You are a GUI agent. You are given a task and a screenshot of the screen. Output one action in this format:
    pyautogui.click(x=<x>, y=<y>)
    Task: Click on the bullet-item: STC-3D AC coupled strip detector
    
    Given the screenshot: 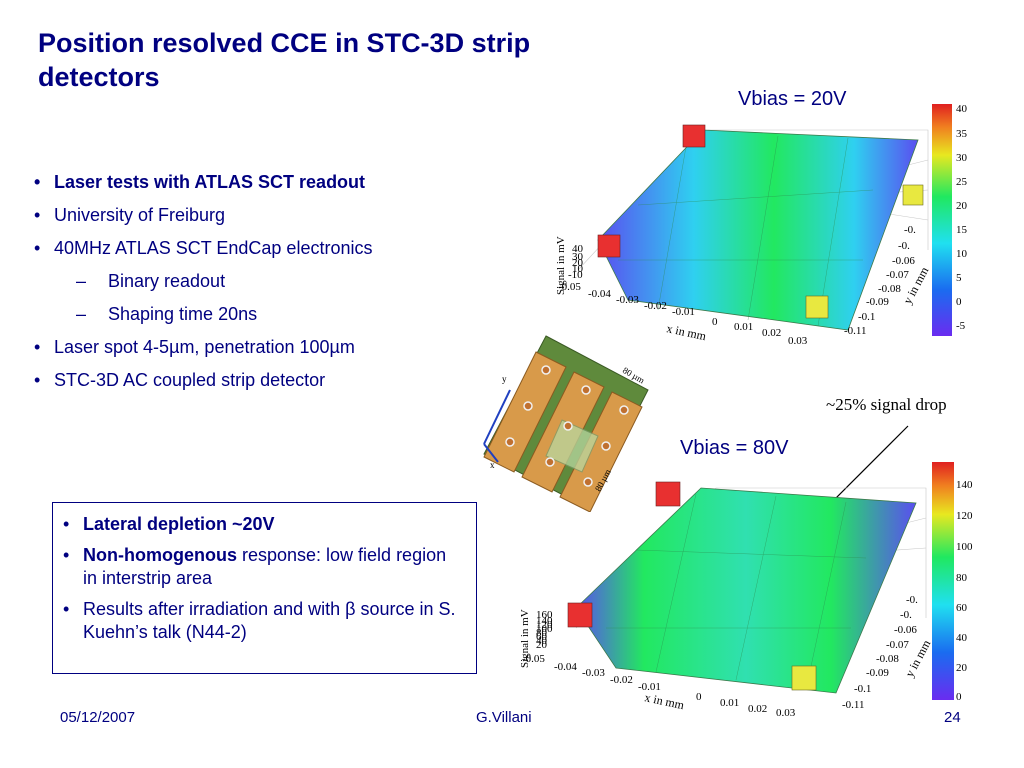 What is the action you would take?
    pyautogui.click(x=264, y=380)
    